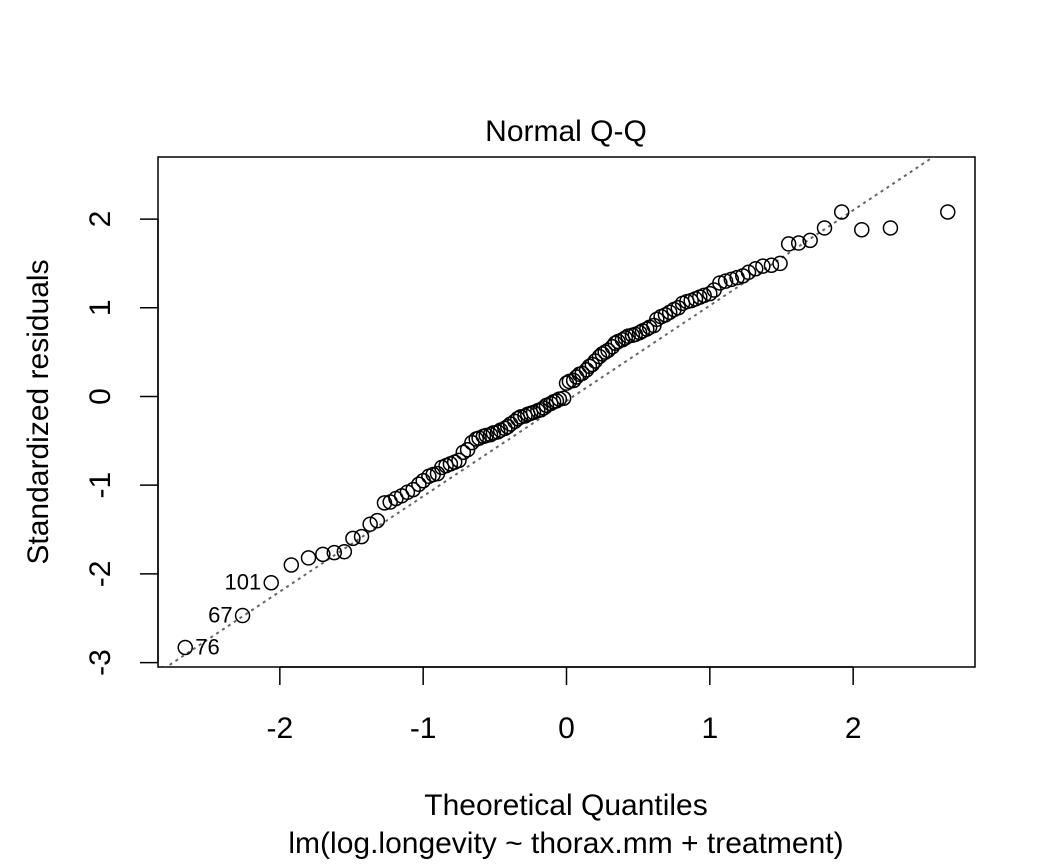  I want to click on y-tick-label: 0, so click(100, 396).